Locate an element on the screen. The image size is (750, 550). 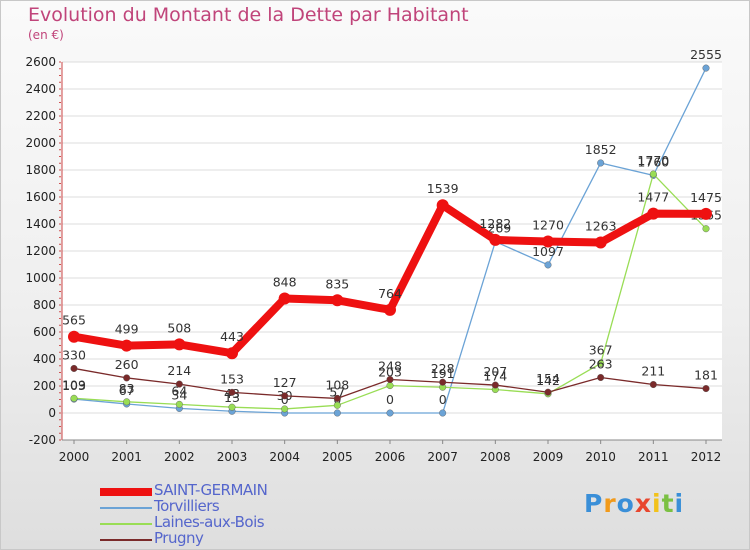
data-label: 127 is located at coordinates (285, 382).